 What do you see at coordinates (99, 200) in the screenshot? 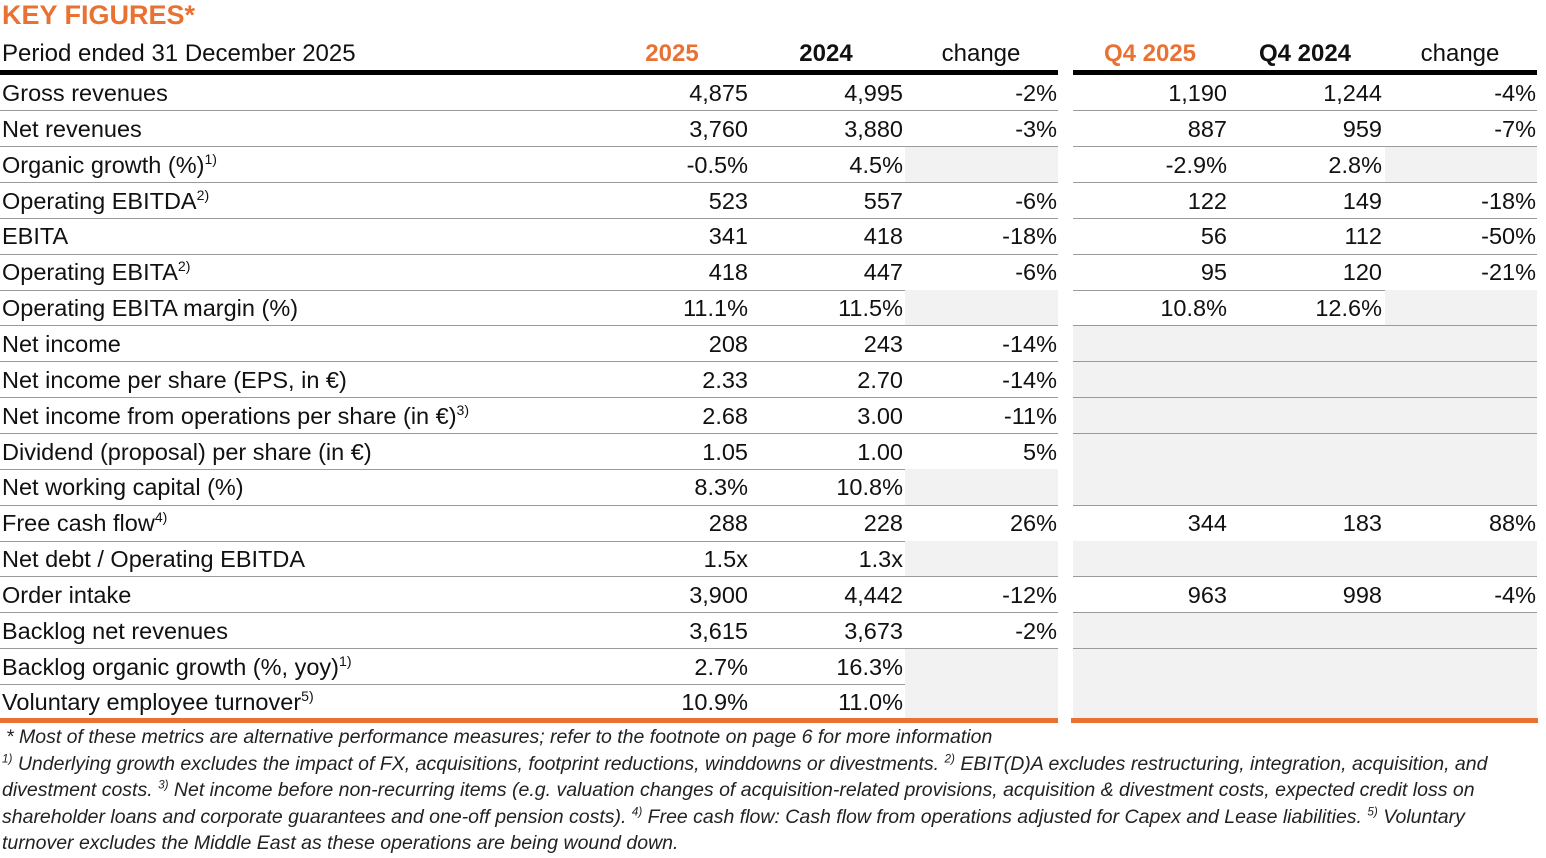
I see `row-label-text: Operating EBITDA` at bounding box center [99, 200].